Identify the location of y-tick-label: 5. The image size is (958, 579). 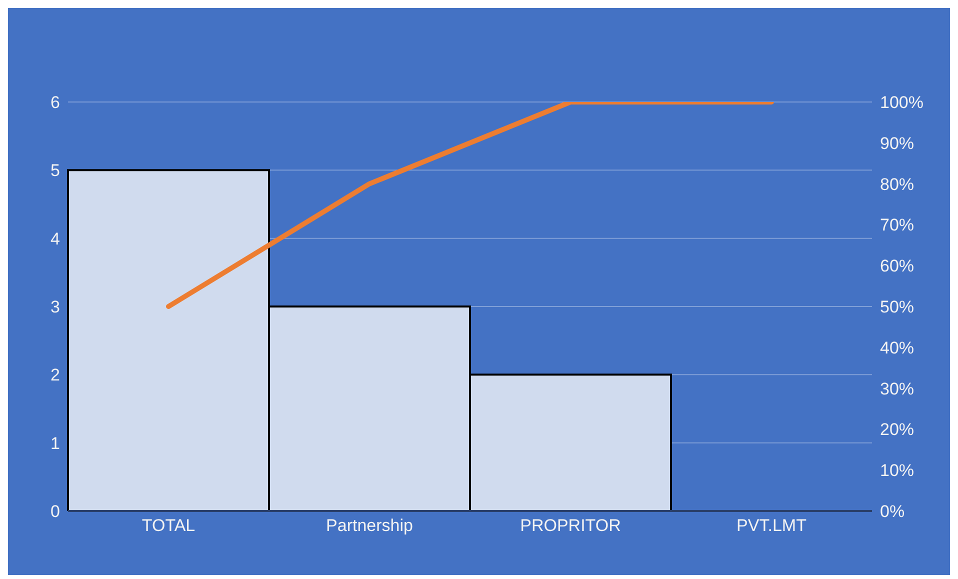
(55, 170).